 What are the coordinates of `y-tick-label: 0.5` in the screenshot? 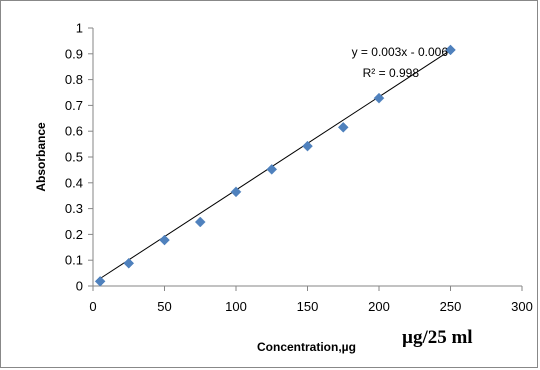 It's located at (74, 157).